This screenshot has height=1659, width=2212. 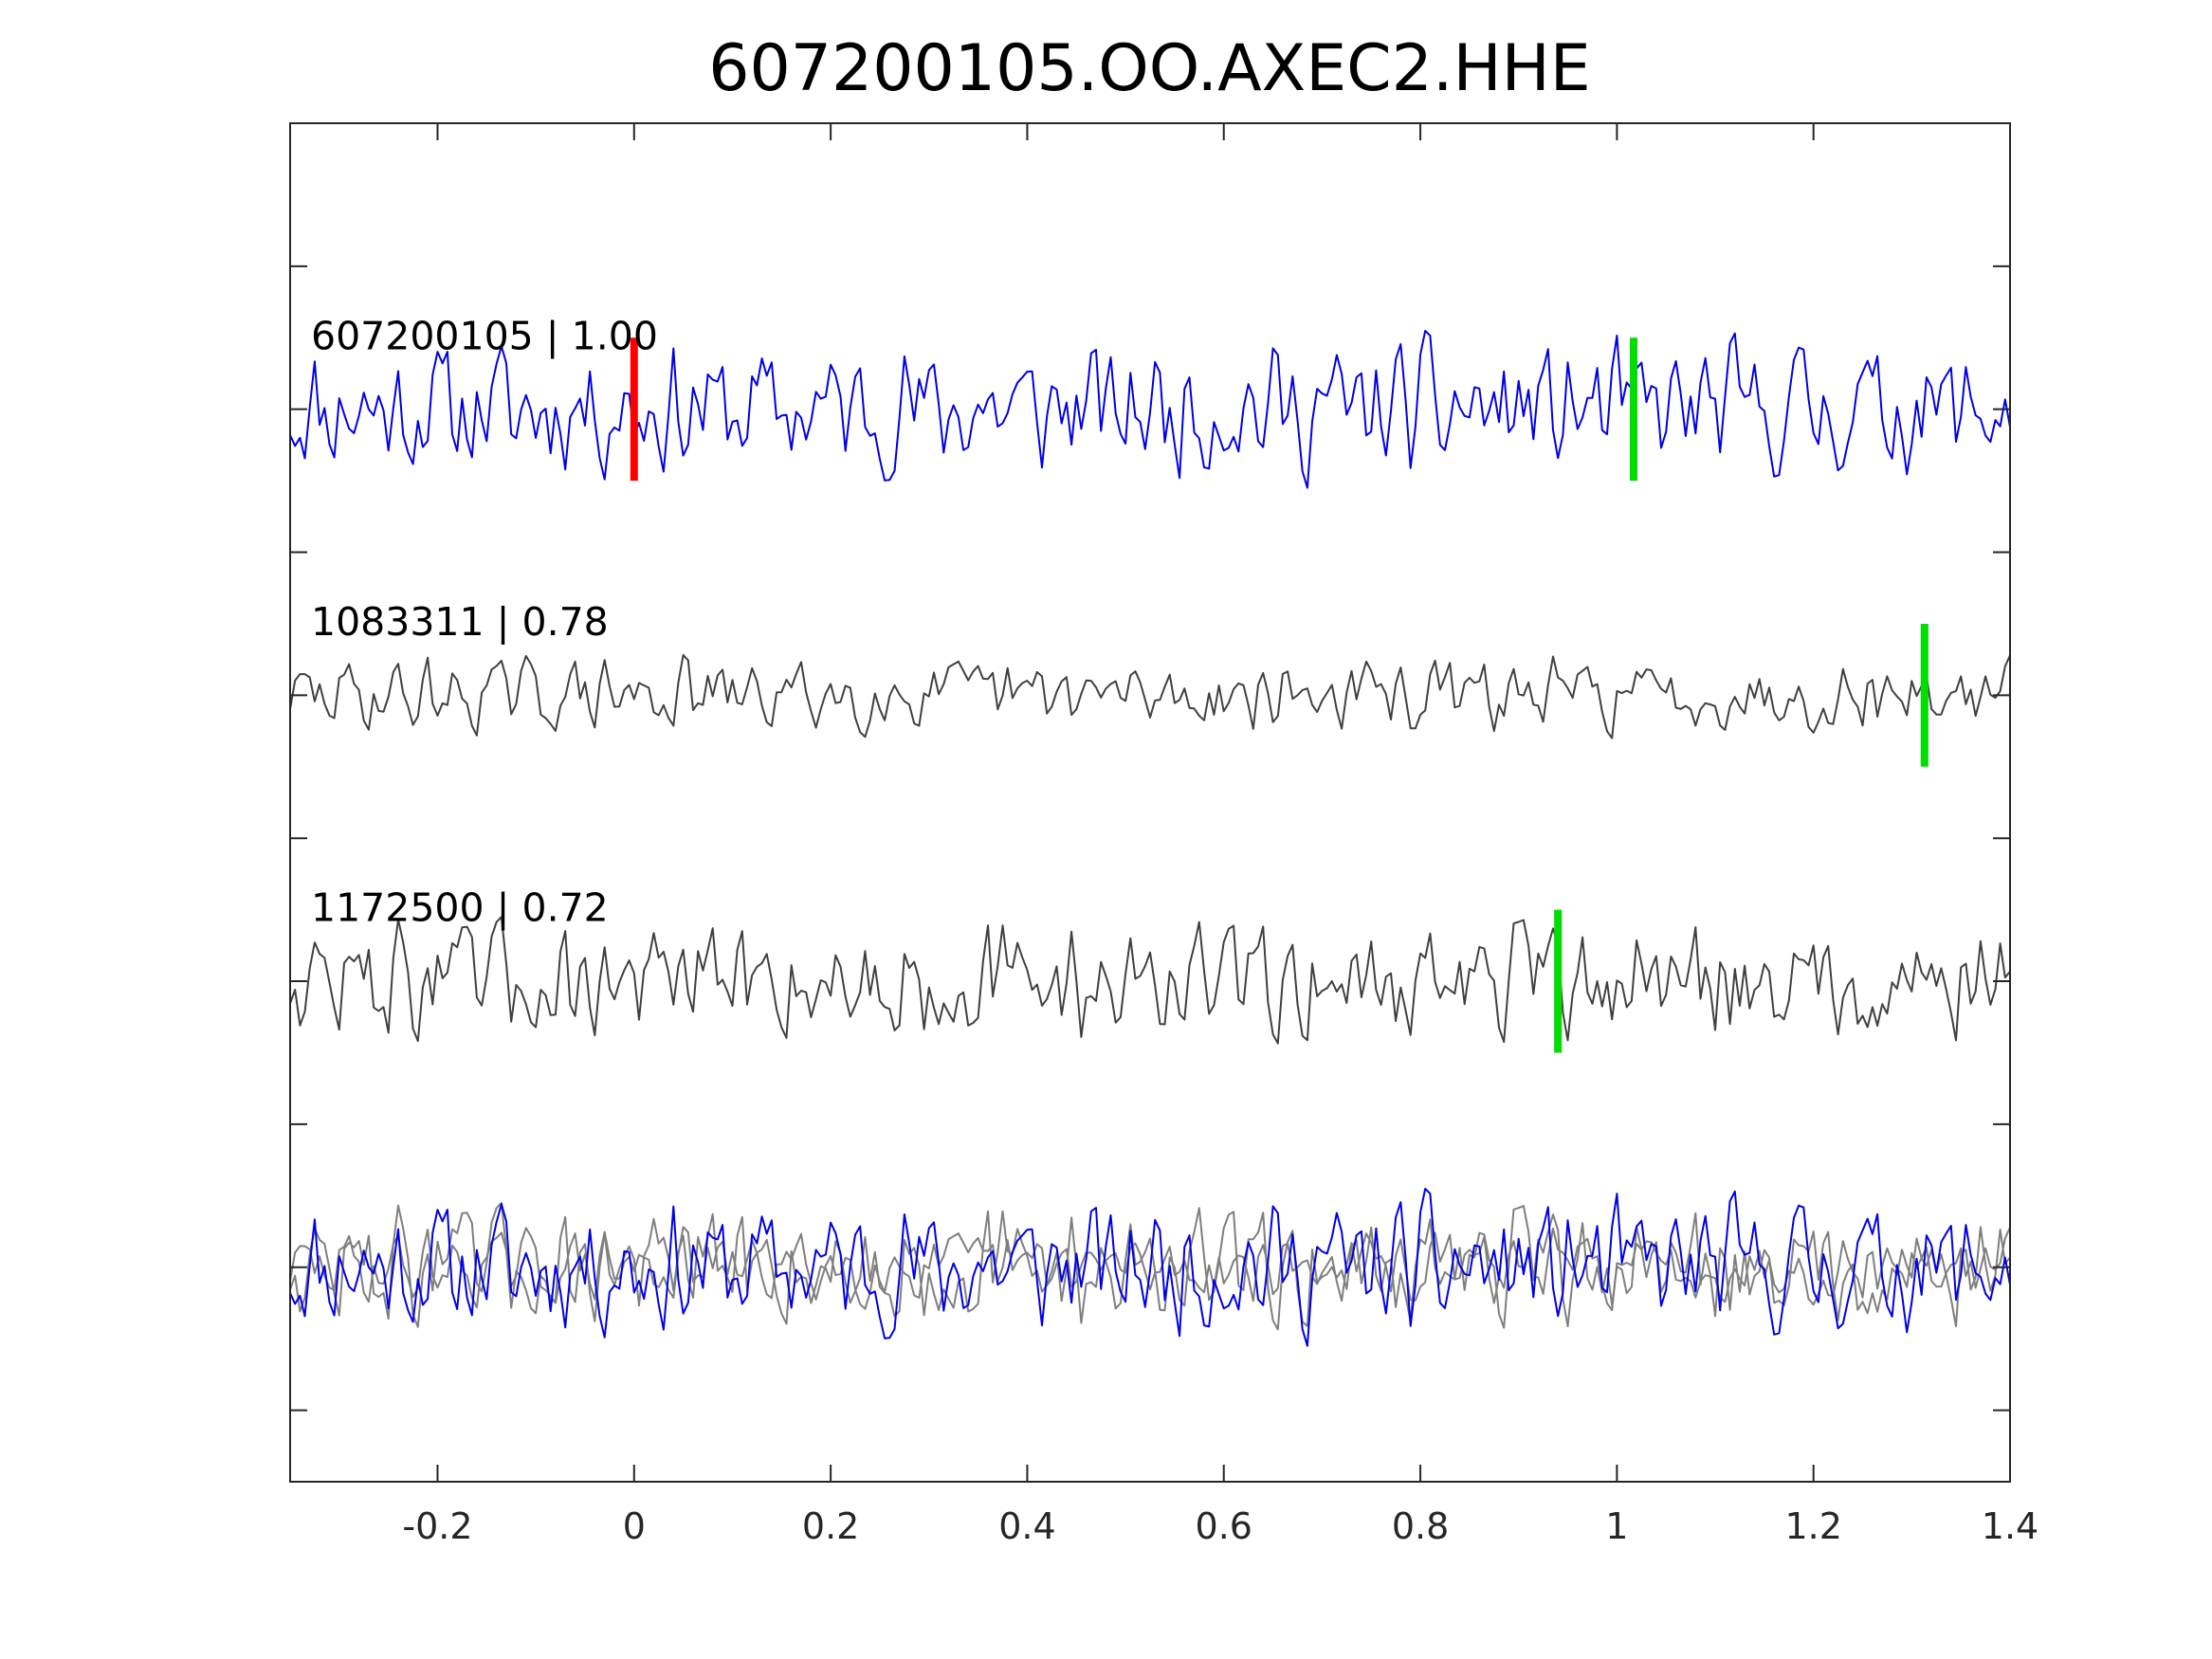 What do you see at coordinates (437, 1526) in the screenshot?
I see `x-tick-label: -0.2` at bounding box center [437, 1526].